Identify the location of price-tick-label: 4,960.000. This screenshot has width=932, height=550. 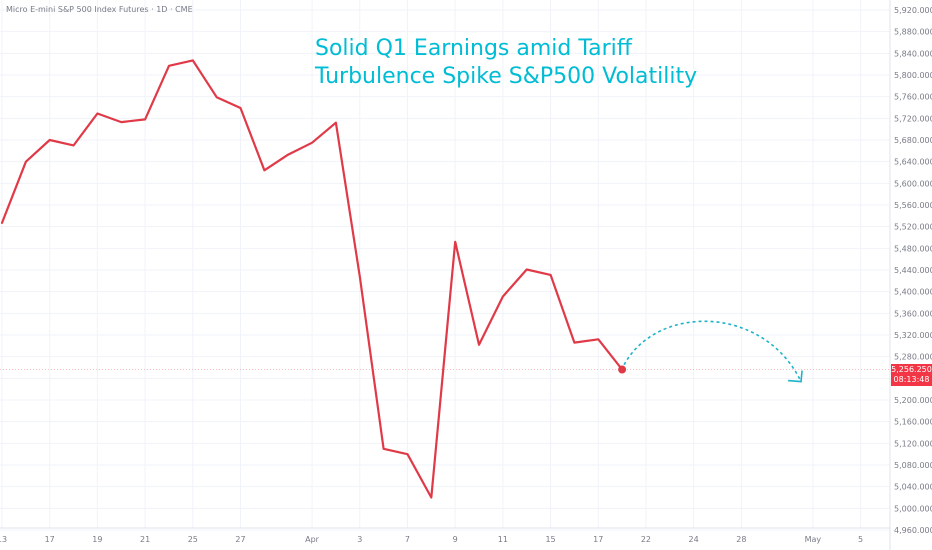
(913, 530).